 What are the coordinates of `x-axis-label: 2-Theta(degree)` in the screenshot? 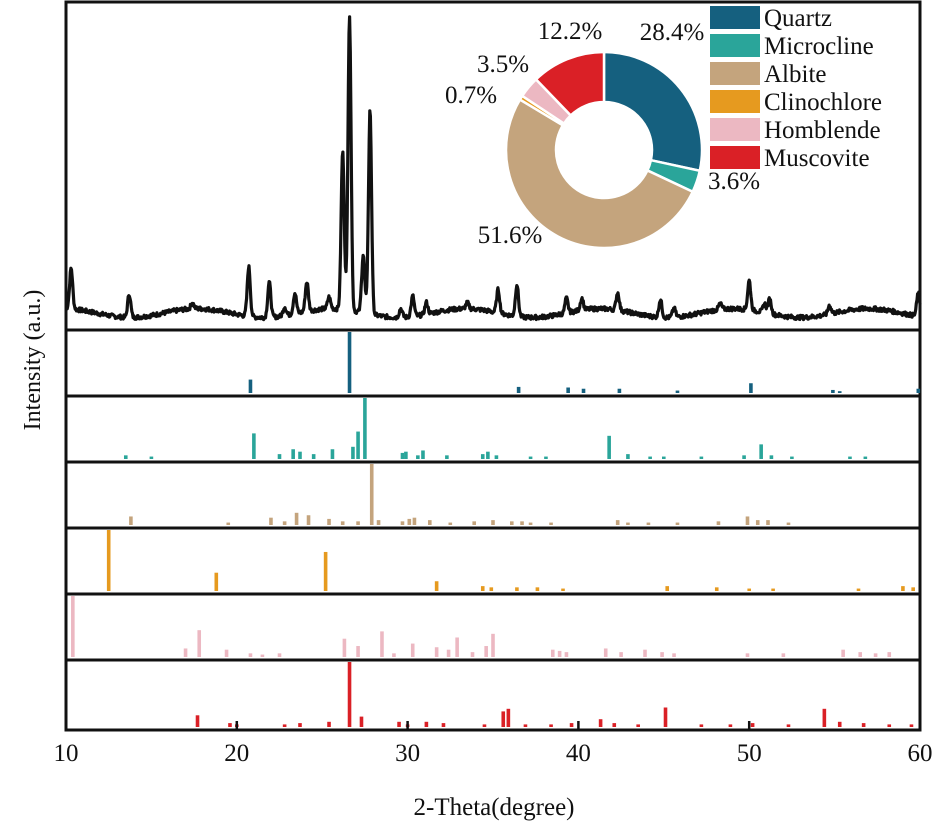 It's located at (494, 807).